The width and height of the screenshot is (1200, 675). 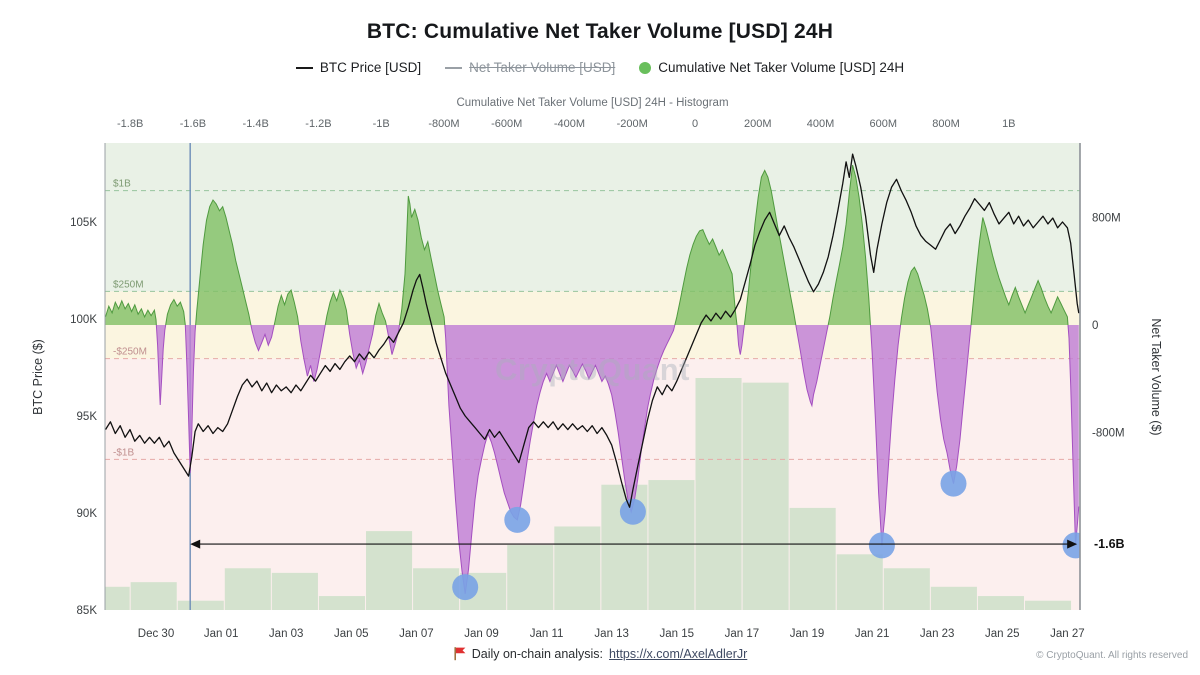 What do you see at coordinates (758, 124) in the screenshot?
I see `top-axis-tick: 200M` at bounding box center [758, 124].